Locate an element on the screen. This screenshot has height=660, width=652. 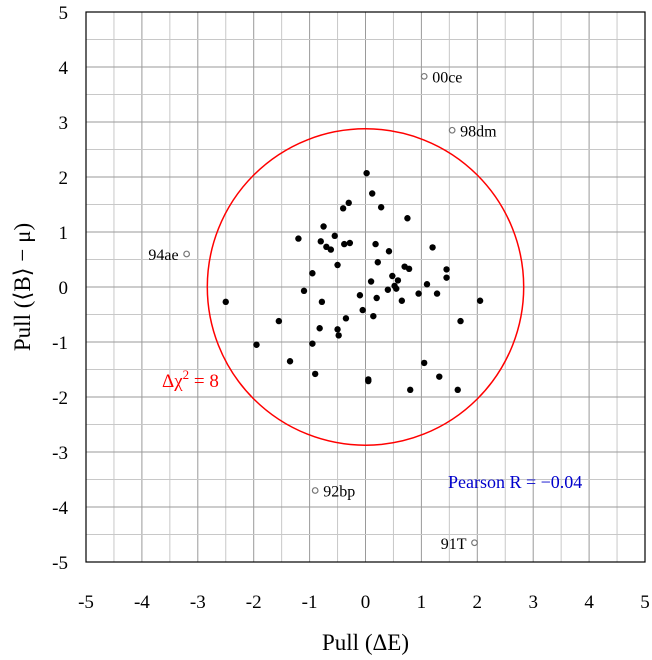
x-tick-label: 3 is located at coordinates (533, 602).